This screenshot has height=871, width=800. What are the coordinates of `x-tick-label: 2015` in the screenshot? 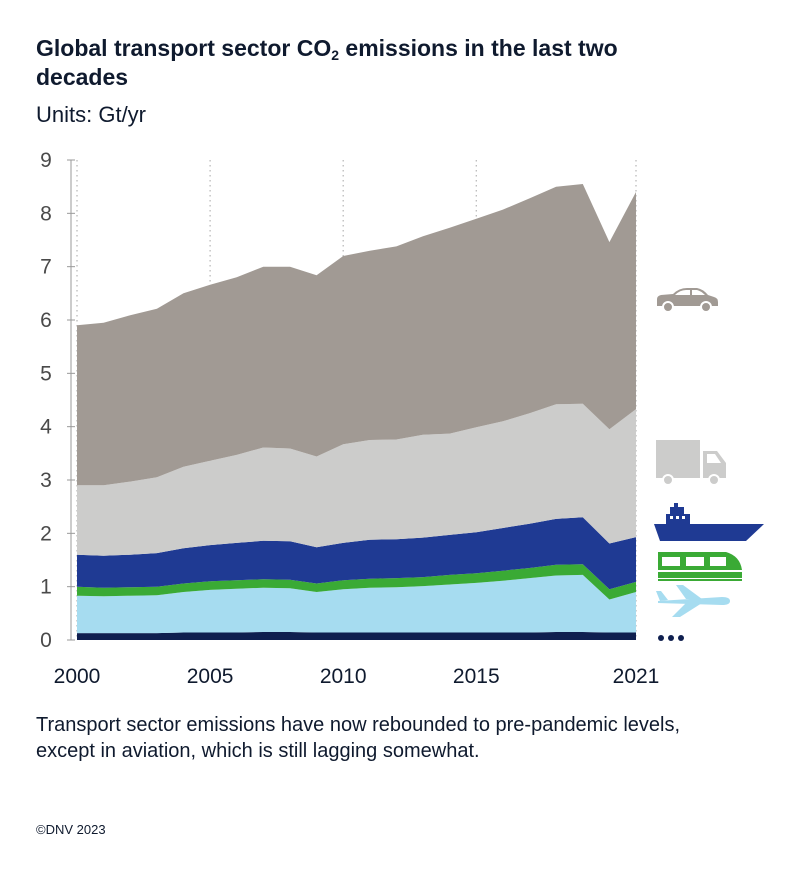 It's located at (476, 676).